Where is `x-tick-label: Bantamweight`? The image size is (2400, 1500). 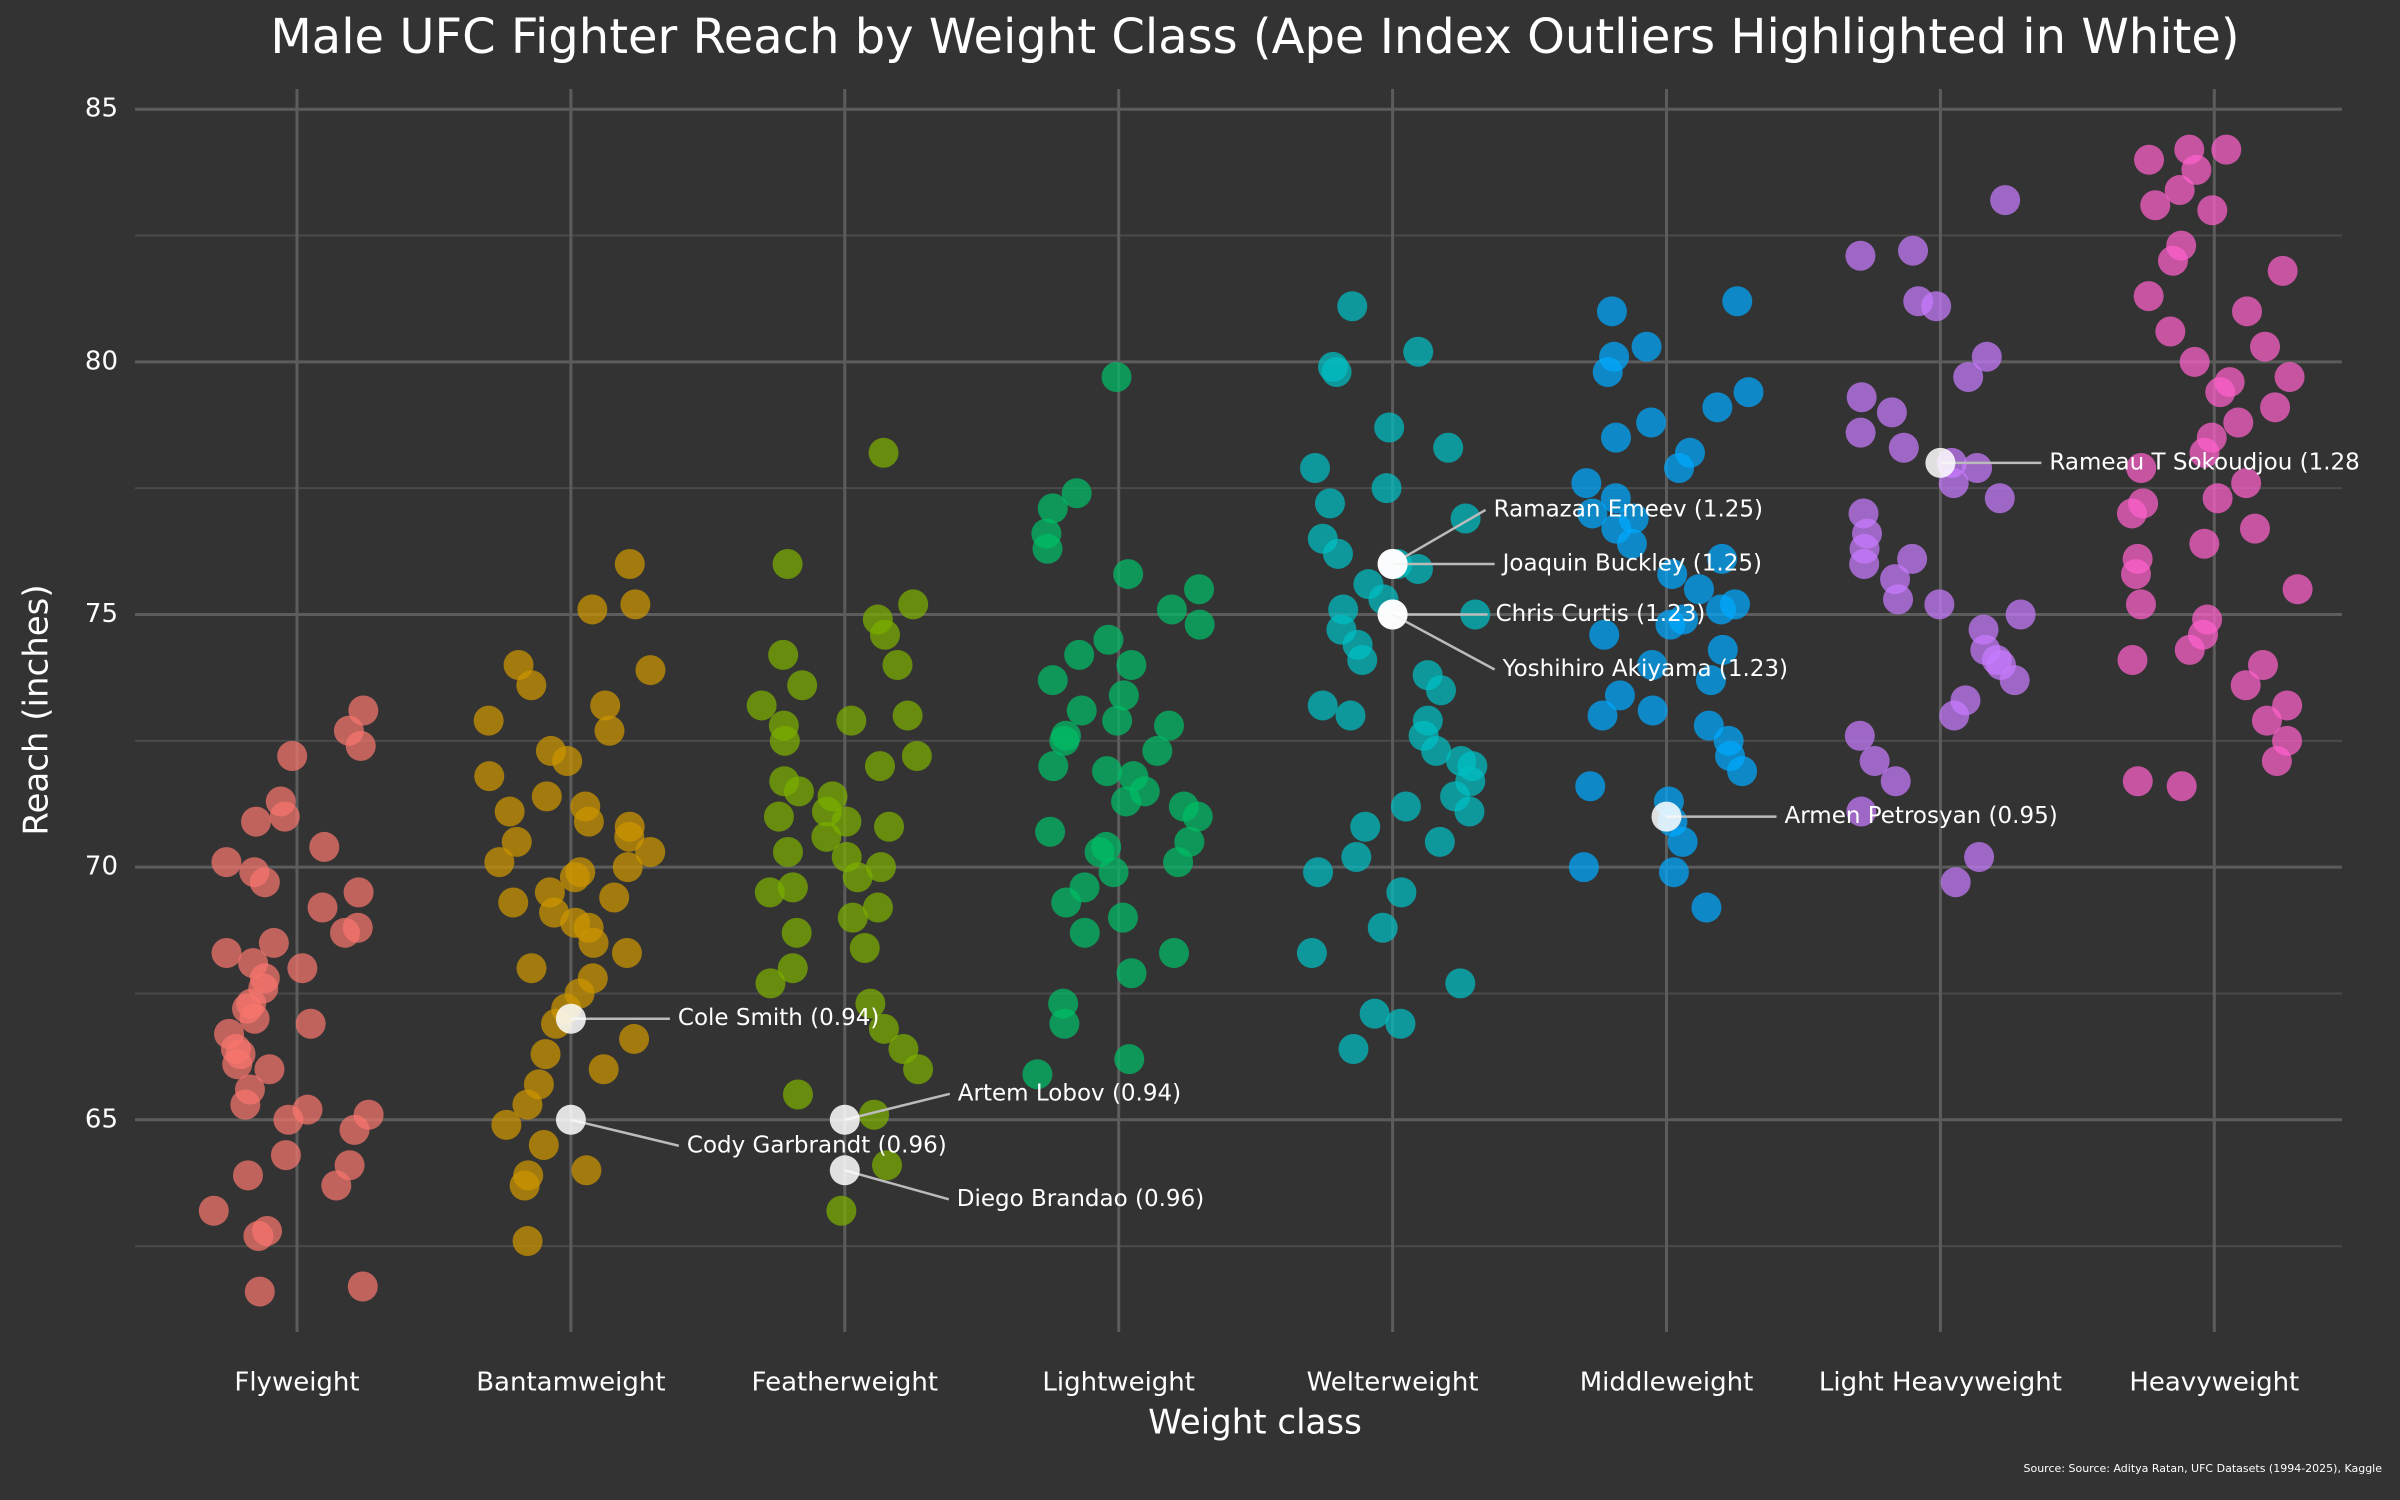 x-tick-label: Bantamweight is located at coordinates (570, 1383).